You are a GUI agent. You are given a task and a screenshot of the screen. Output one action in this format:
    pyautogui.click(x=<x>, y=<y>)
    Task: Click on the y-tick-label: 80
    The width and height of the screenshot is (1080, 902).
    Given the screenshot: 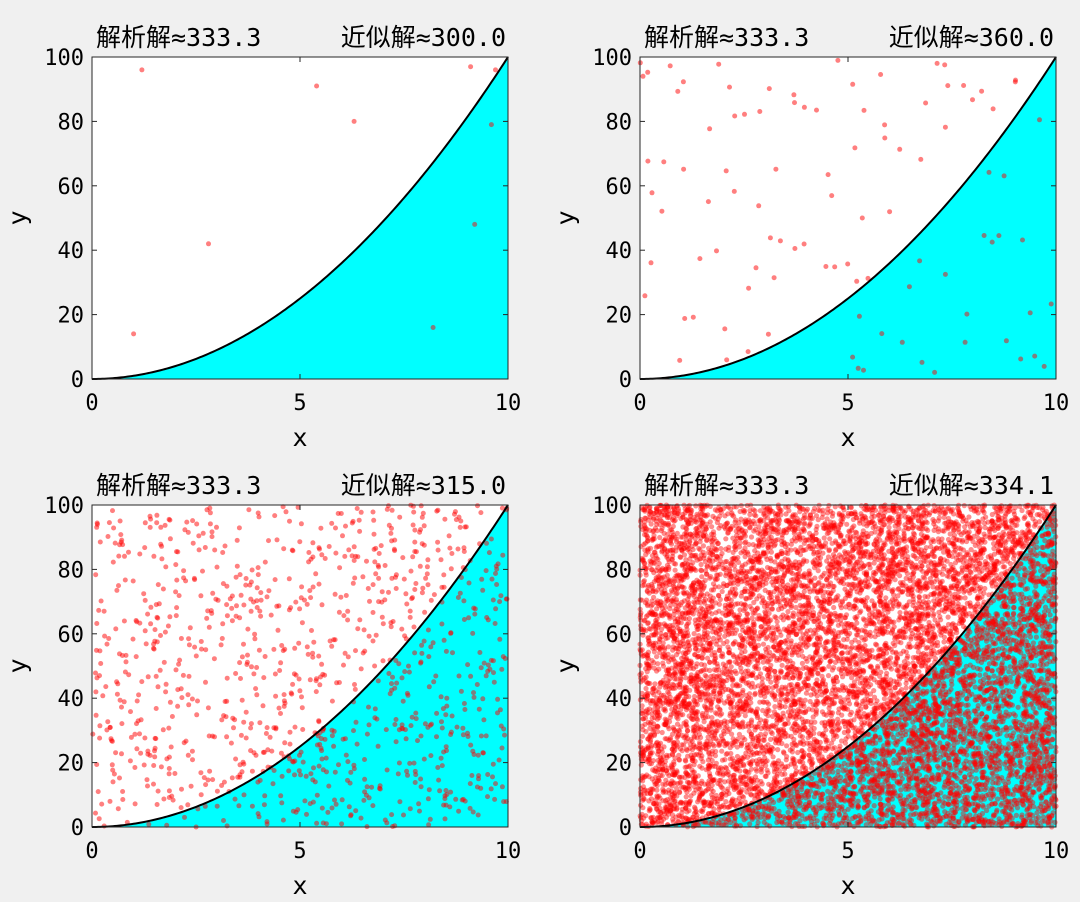 What is the action you would take?
    pyautogui.click(x=71, y=570)
    